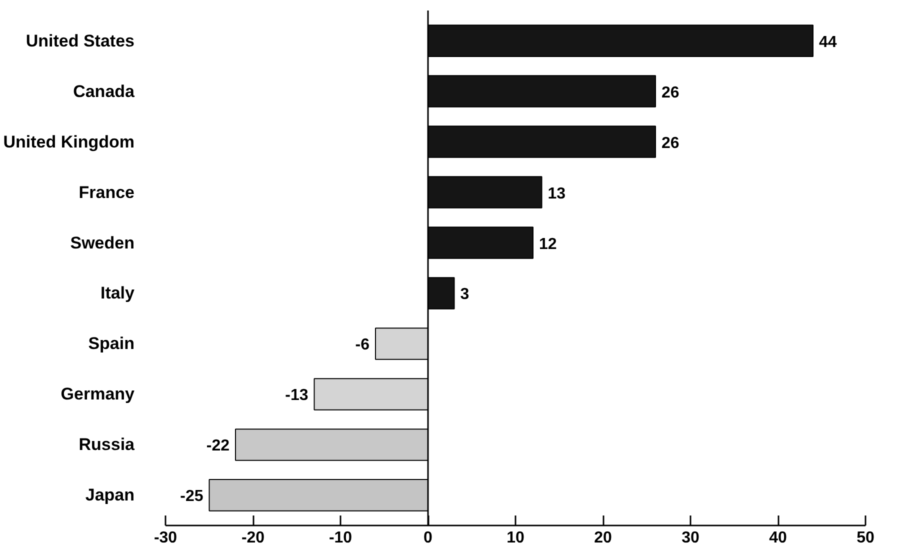 Image resolution: width=902 pixels, height=555 pixels. What do you see at coordinates (106, 192) in the screenshot?
I see `y-tick-label: France` at bounding box center [106, 192].